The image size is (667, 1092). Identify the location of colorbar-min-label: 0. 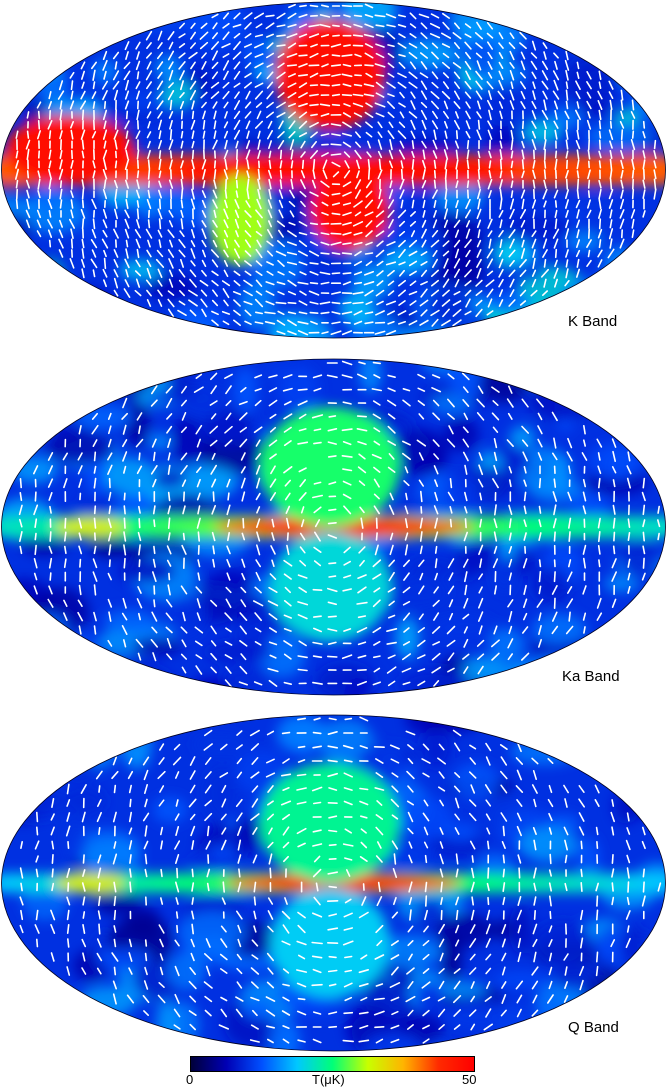
(190, 1079).